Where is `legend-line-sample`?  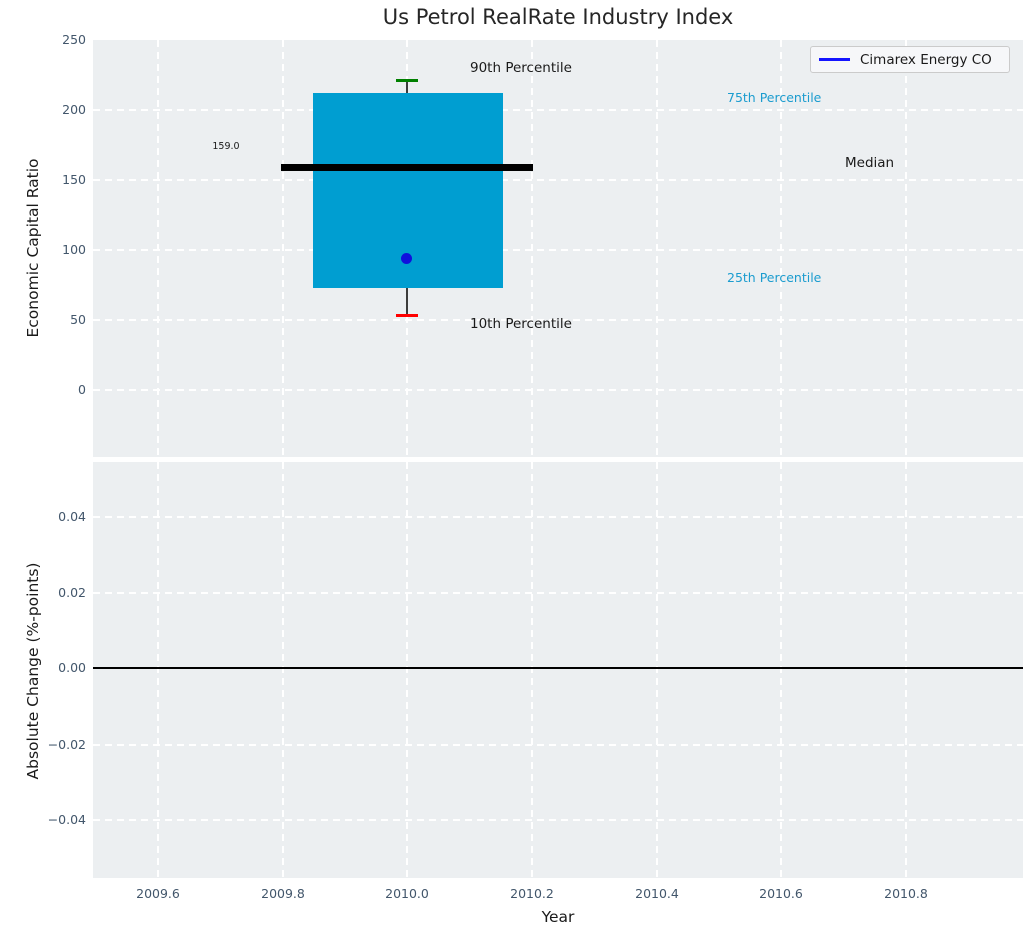 legend-line-sample is located at coordinates (834, 59).